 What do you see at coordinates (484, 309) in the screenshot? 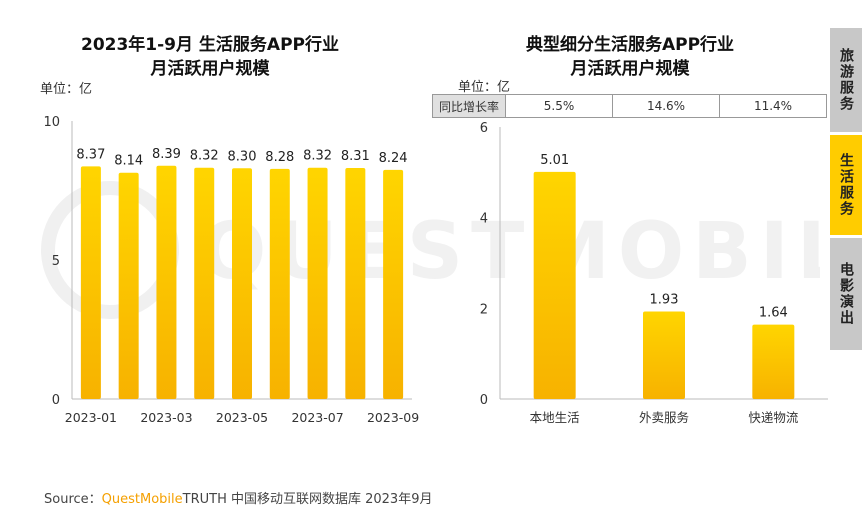
I see `y-tick-label: 2` at bounding box center [484, 309].